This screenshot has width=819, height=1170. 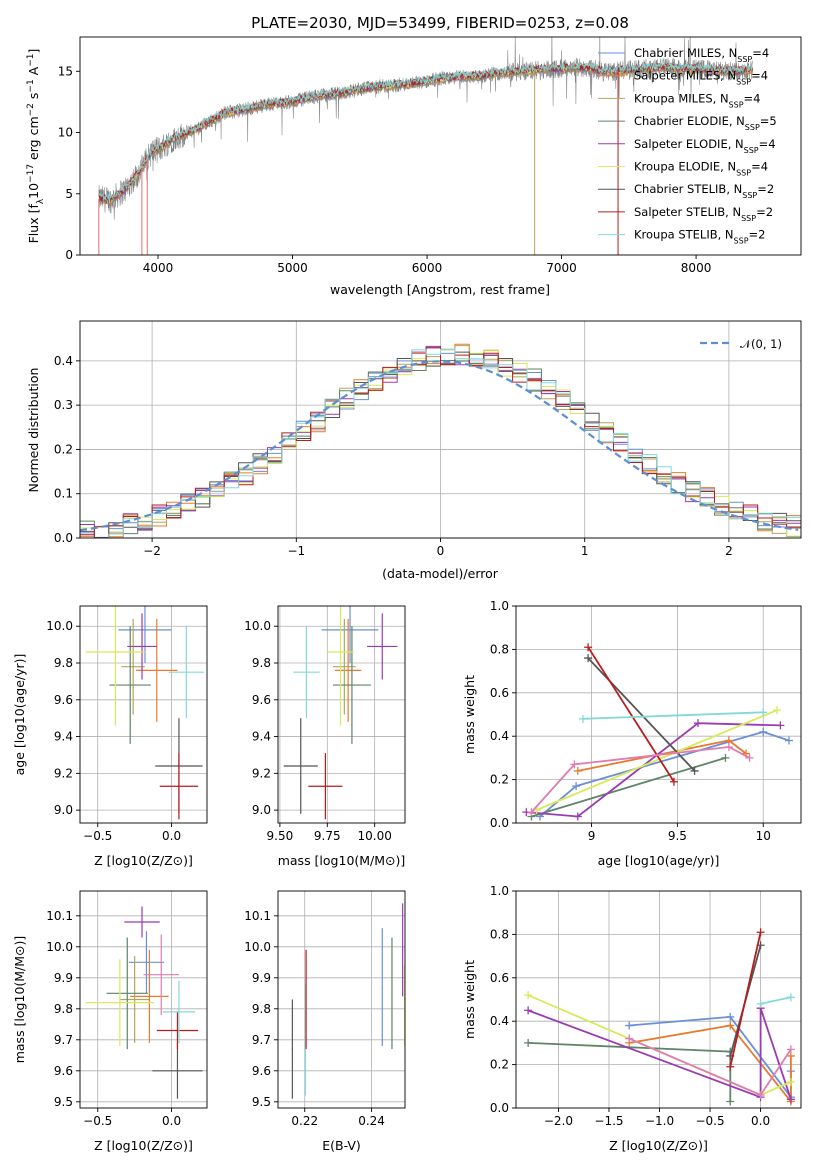 What do you see at coordinates (703, 214) in the screenshot?
I see `legend-entry-8: Salpeter STELIB, NSSP=2` at bounding box center [703, 214].